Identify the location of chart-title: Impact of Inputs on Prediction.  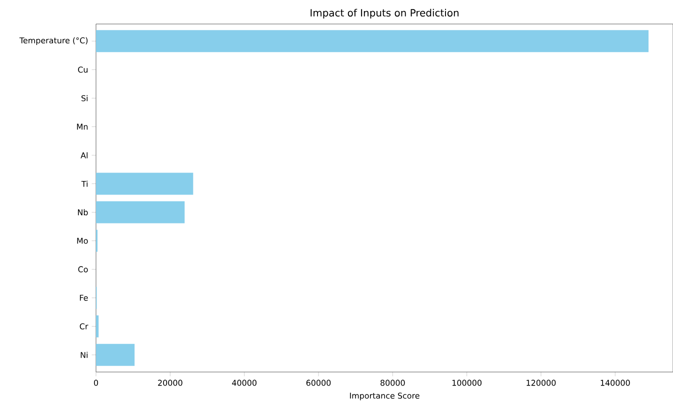
(384, 13).